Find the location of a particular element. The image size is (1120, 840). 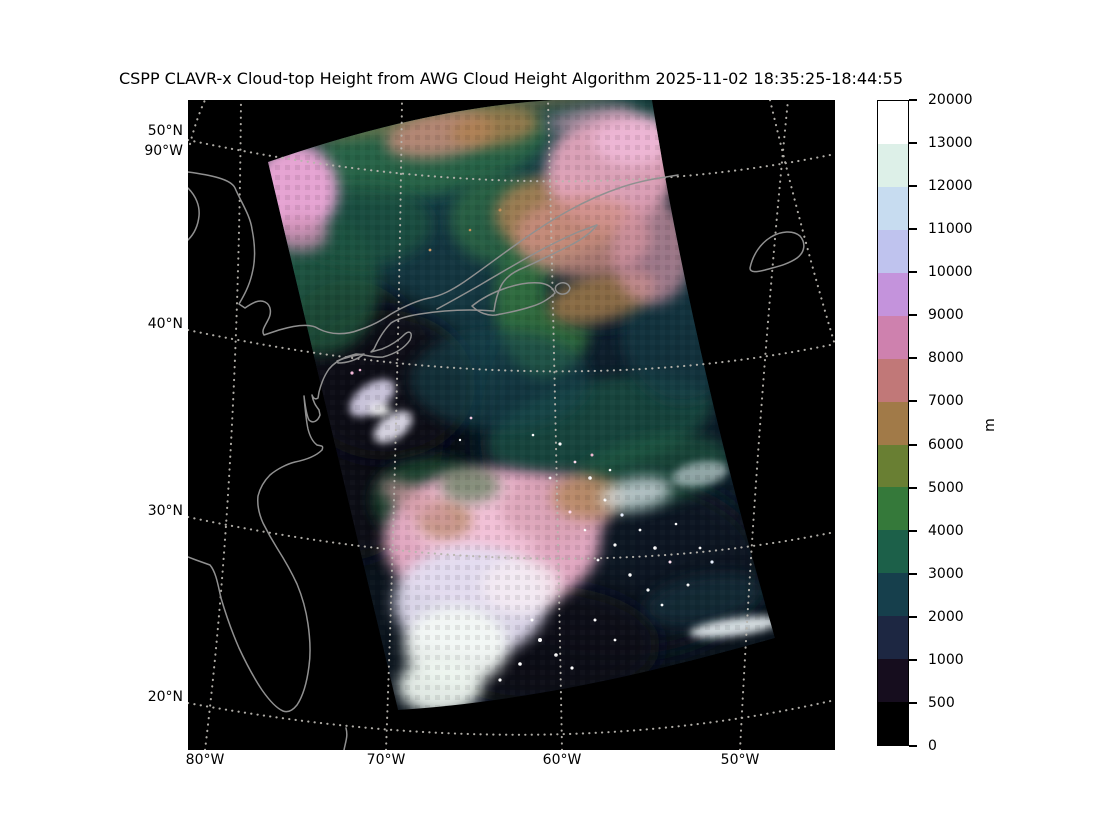

colorbar-tick: 10000 is located at coordinates (941, 272).